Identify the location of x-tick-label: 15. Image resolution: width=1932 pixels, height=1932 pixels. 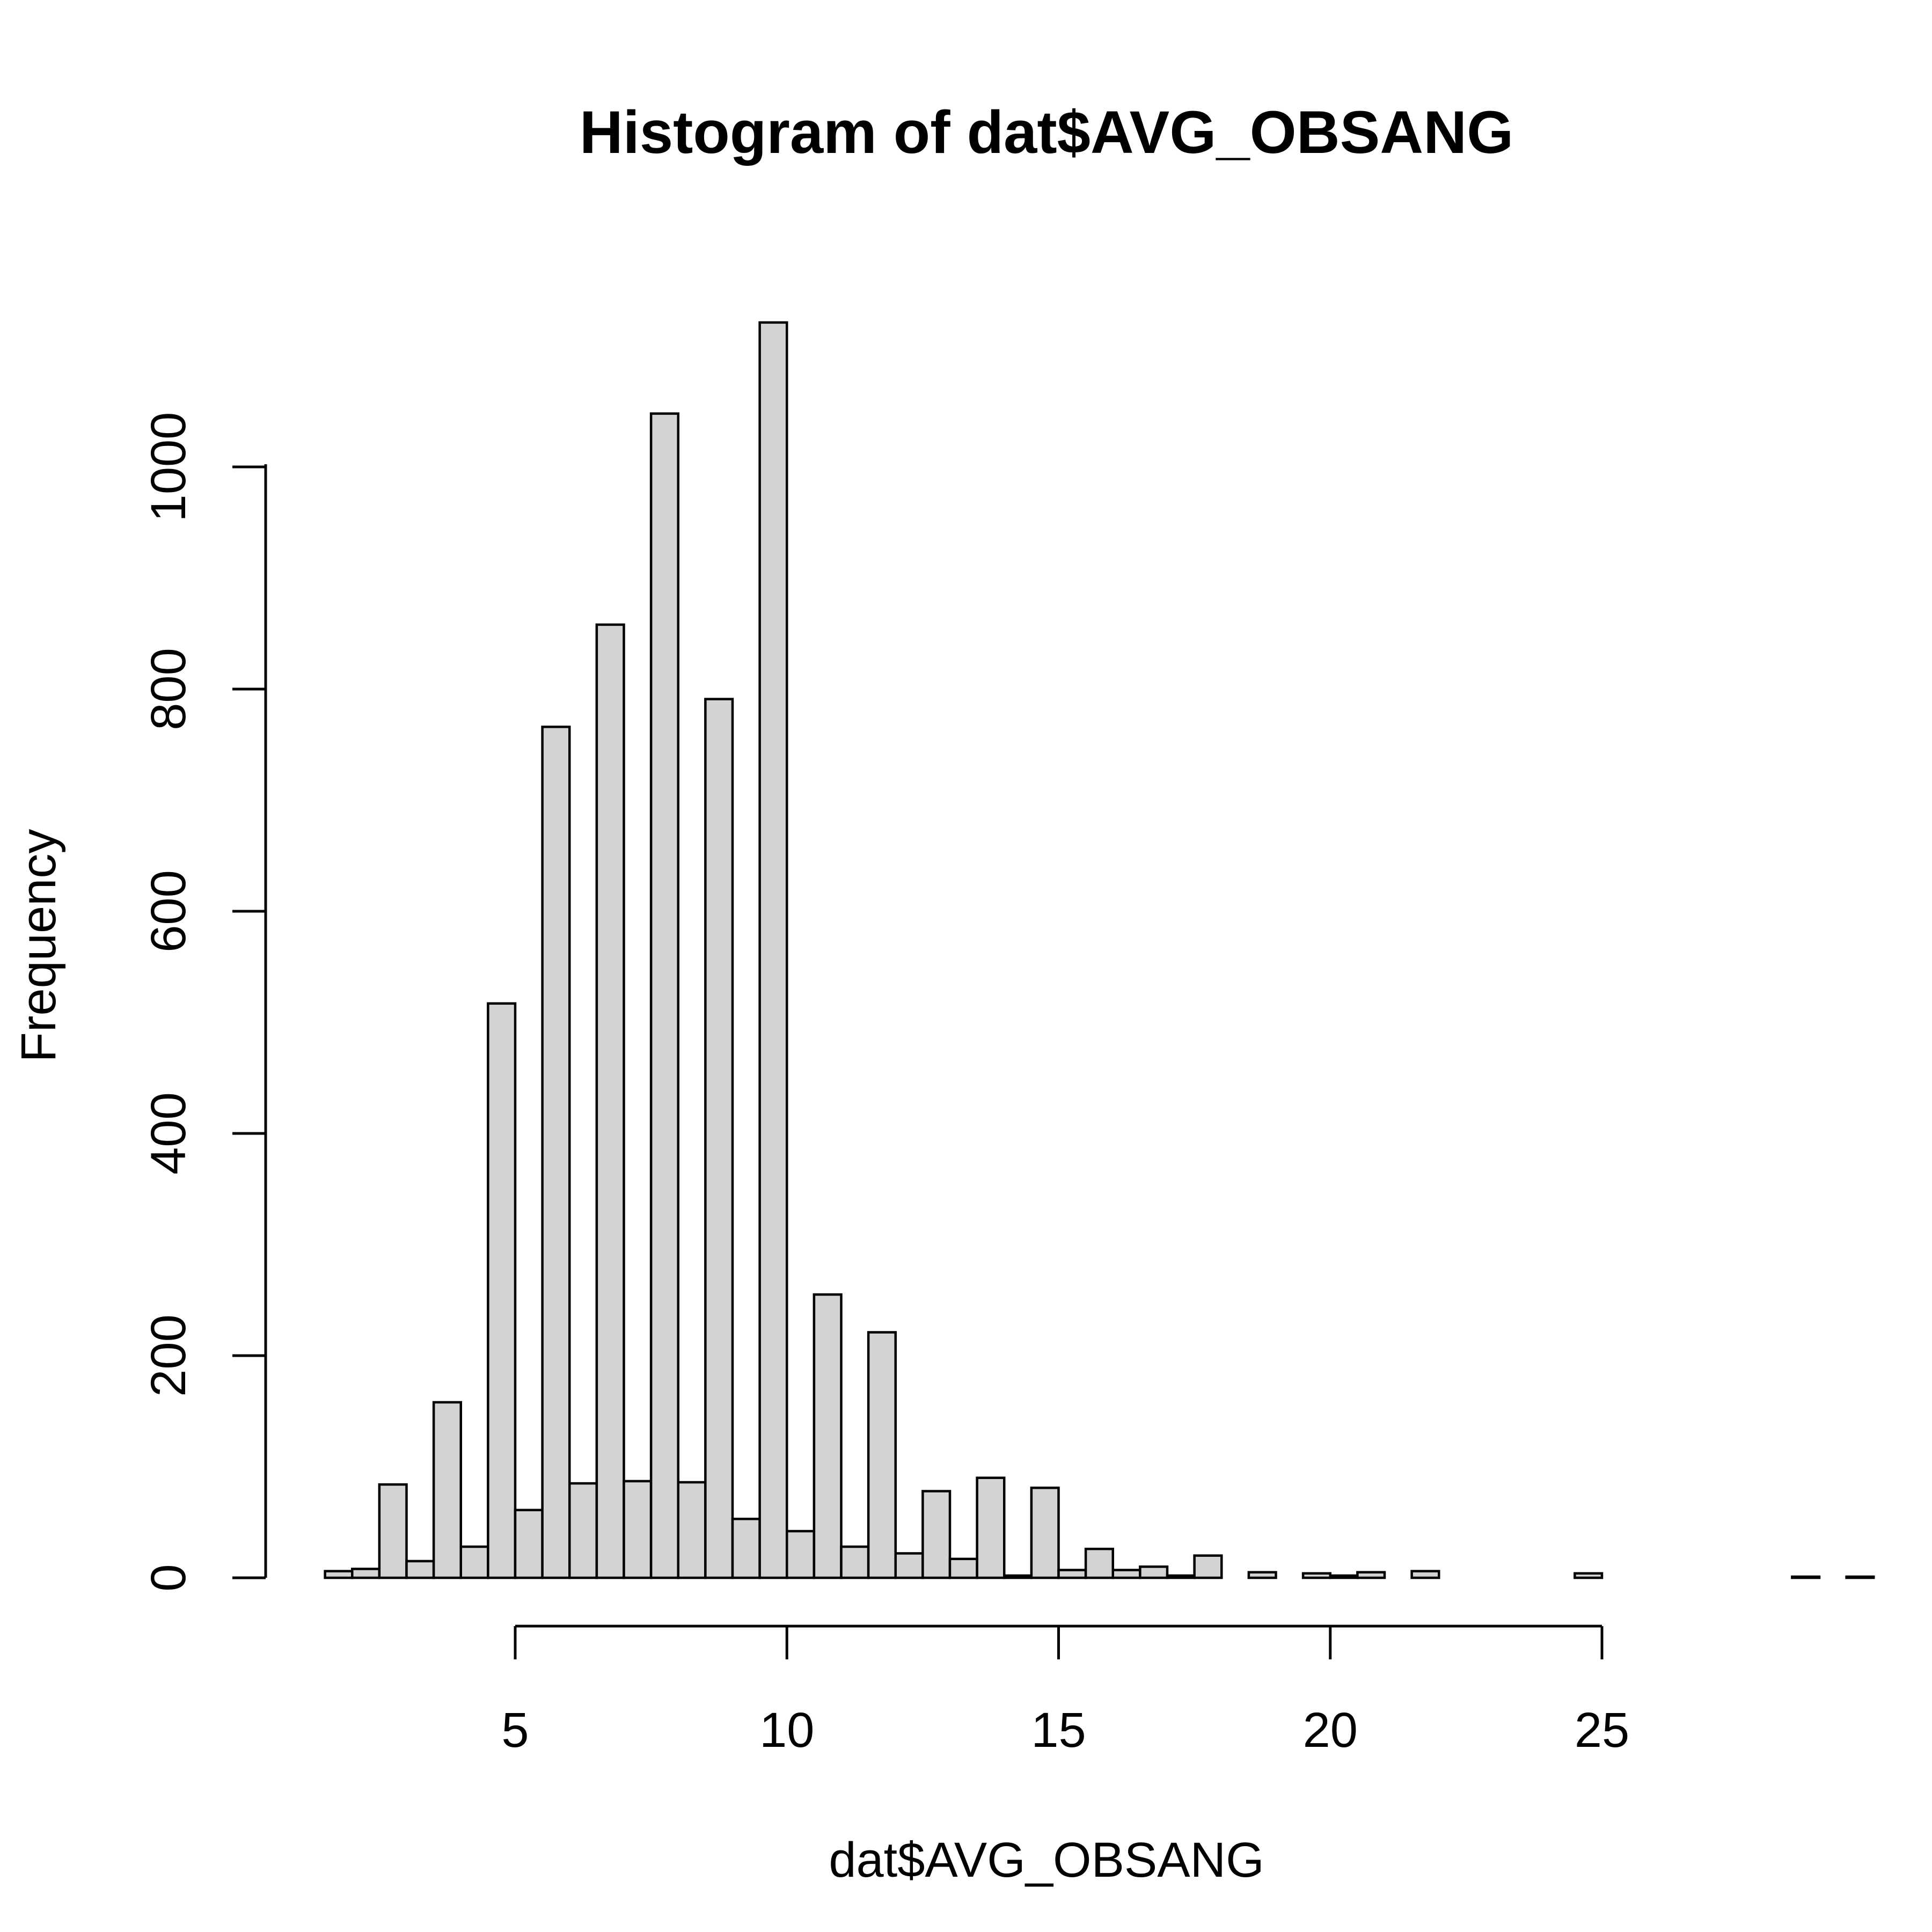
(1058, 1730).